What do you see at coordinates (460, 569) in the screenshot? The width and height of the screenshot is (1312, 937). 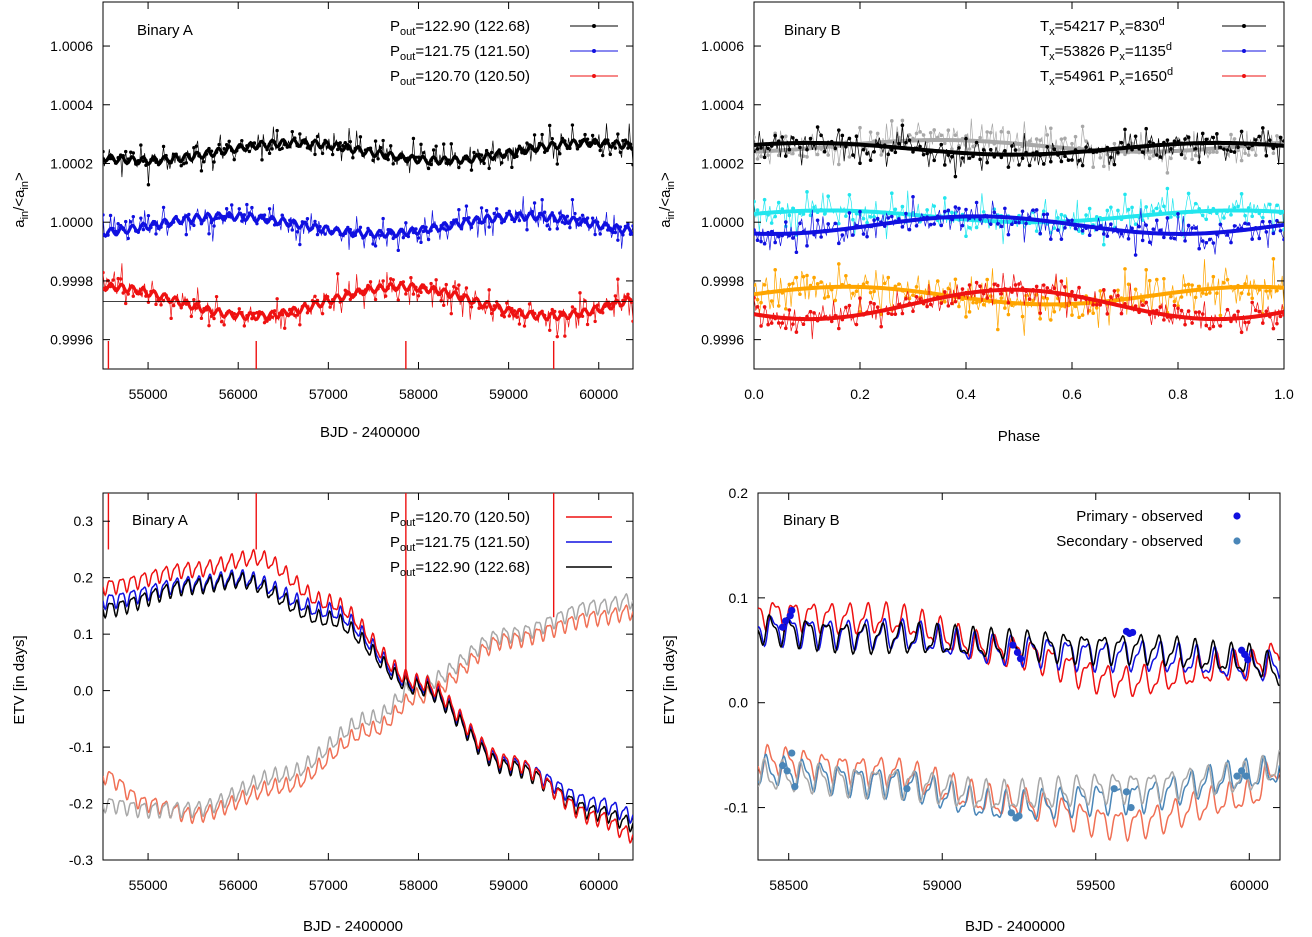 I see `legend-label: Pout=122.90 (122.68)` at bounding box center [460, 569].